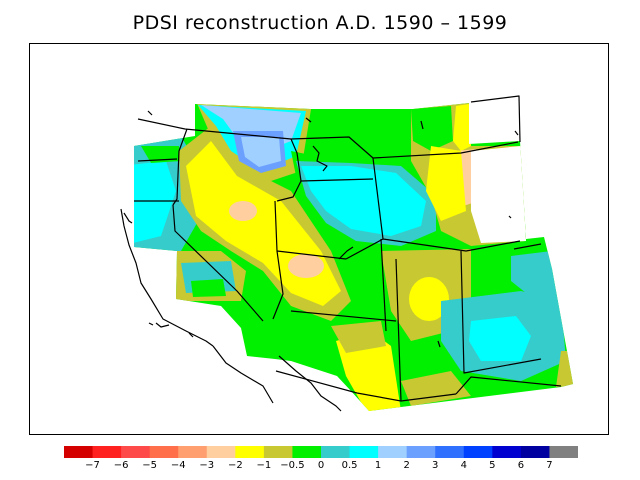 This screenshot has height=480, width=640. What do you see at coordinates (150, 113) in the screenshot?
I see `lake-outline-nw` at bounding box center [150, 113].